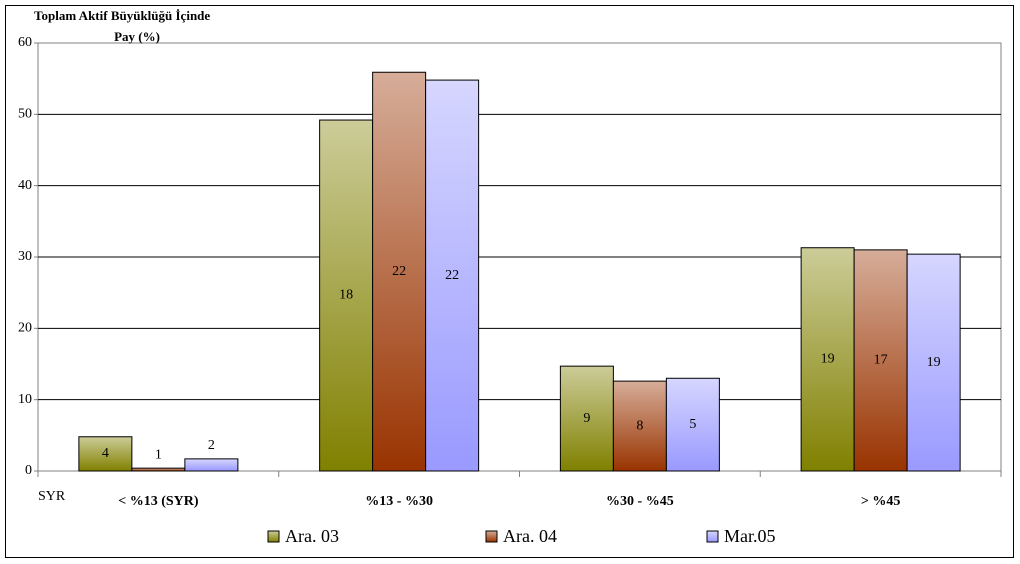  I want to click on note: SYR, so click(52, 496).